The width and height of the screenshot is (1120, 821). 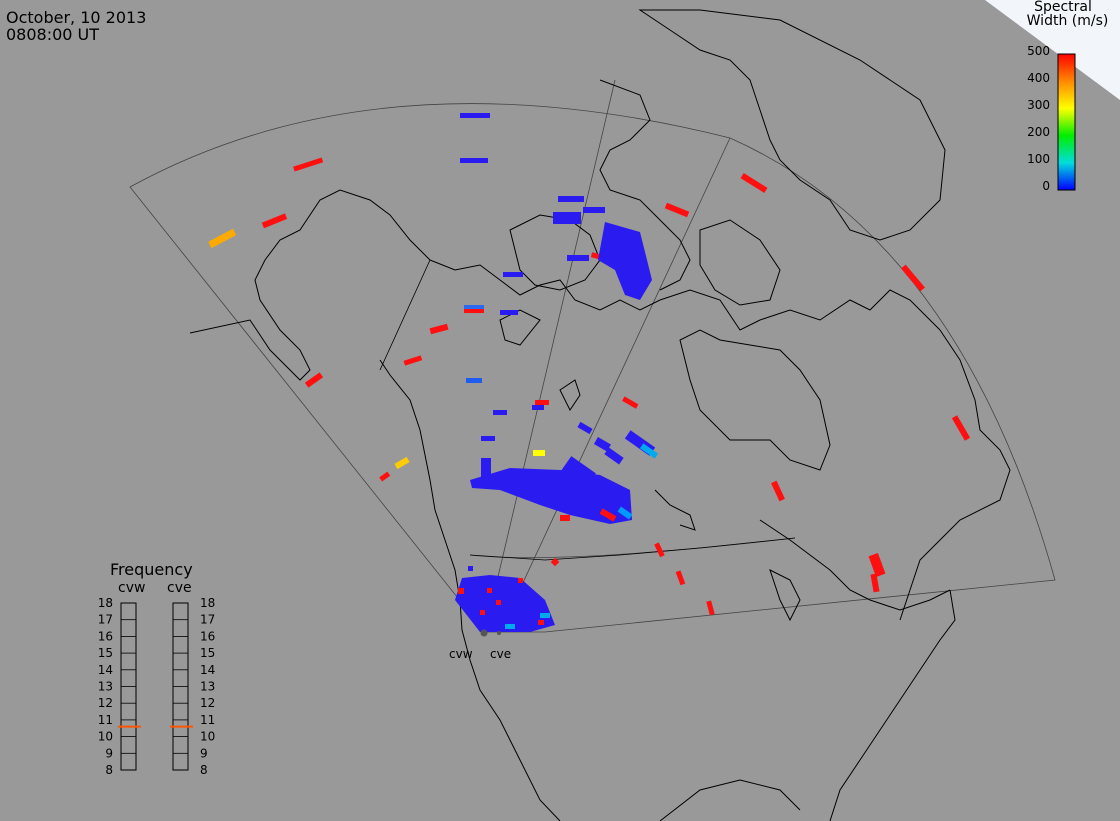 I want to click on radar-sites: cvw cve, so click(x=480, y=645).